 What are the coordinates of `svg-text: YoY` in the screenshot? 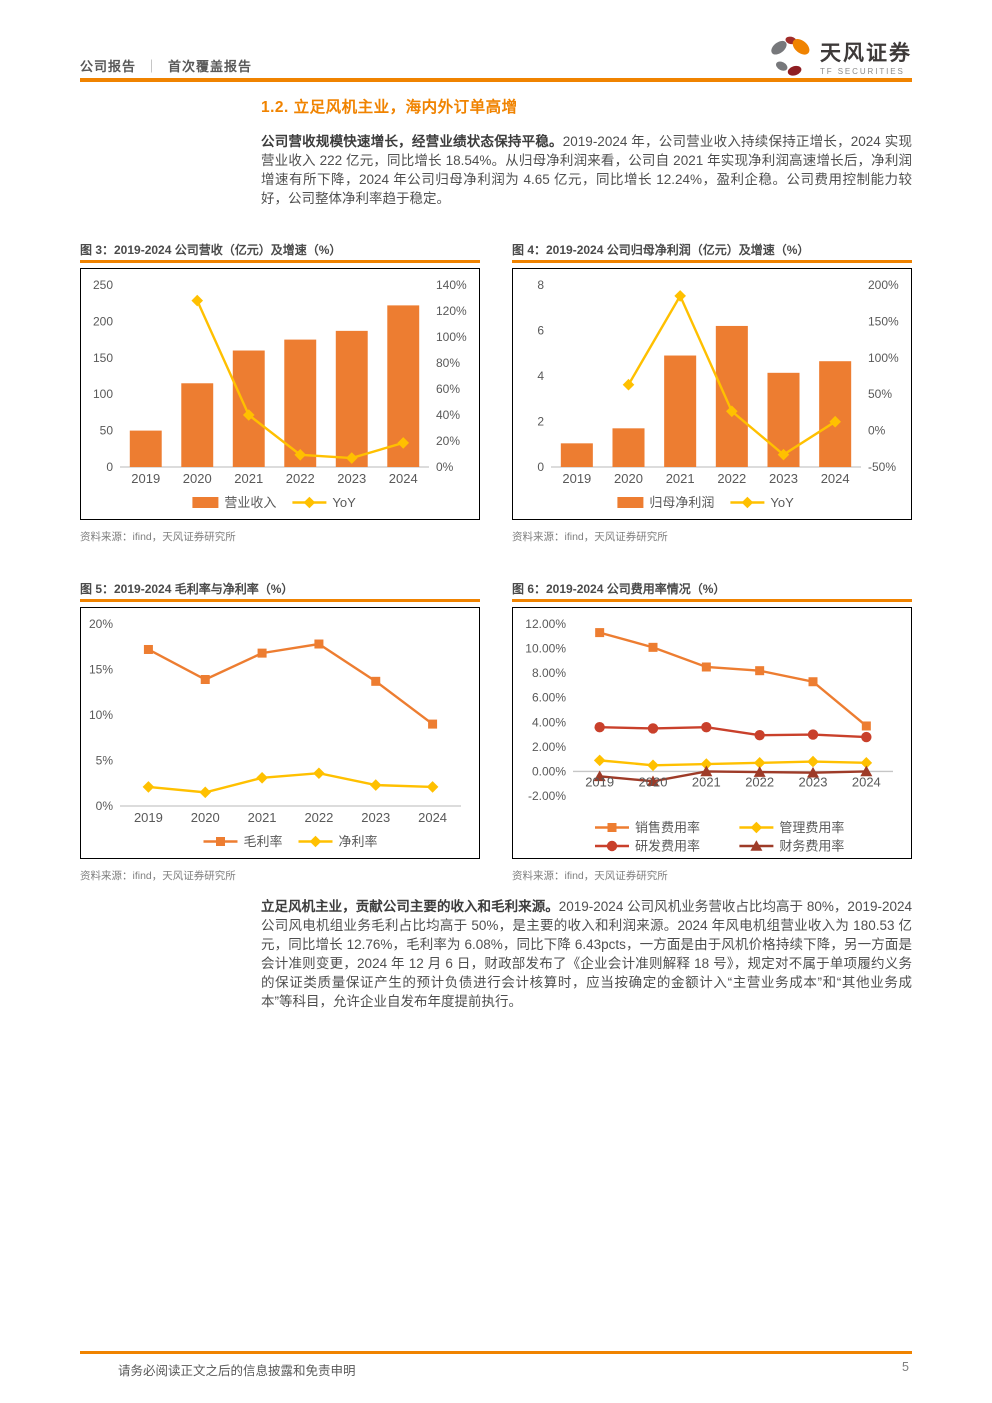 It's located at (344, 502).